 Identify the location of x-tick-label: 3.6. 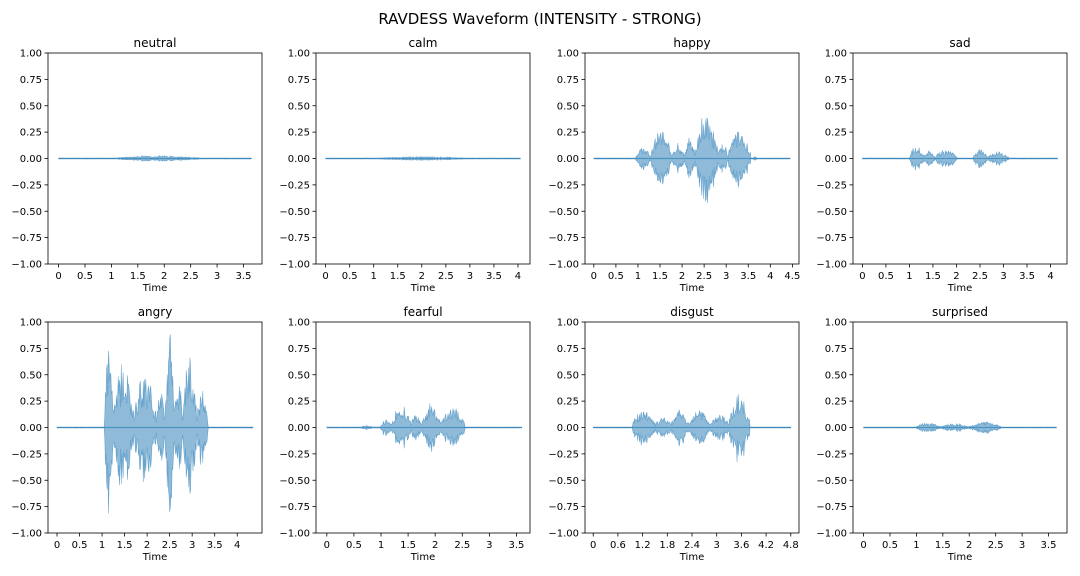
(741, 545).